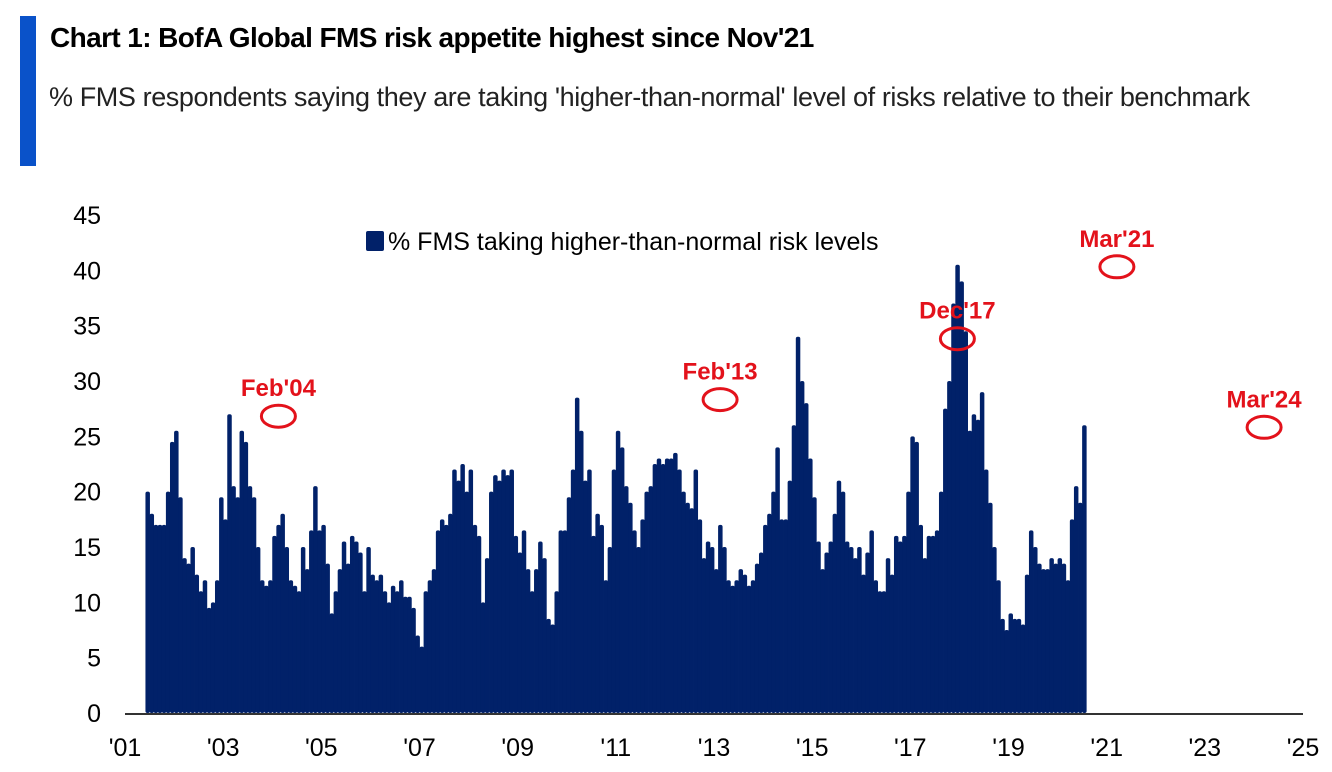 This screenshot has width=1332, height=772. I want to click on x-tick-label: '21, so click(1106, 748).